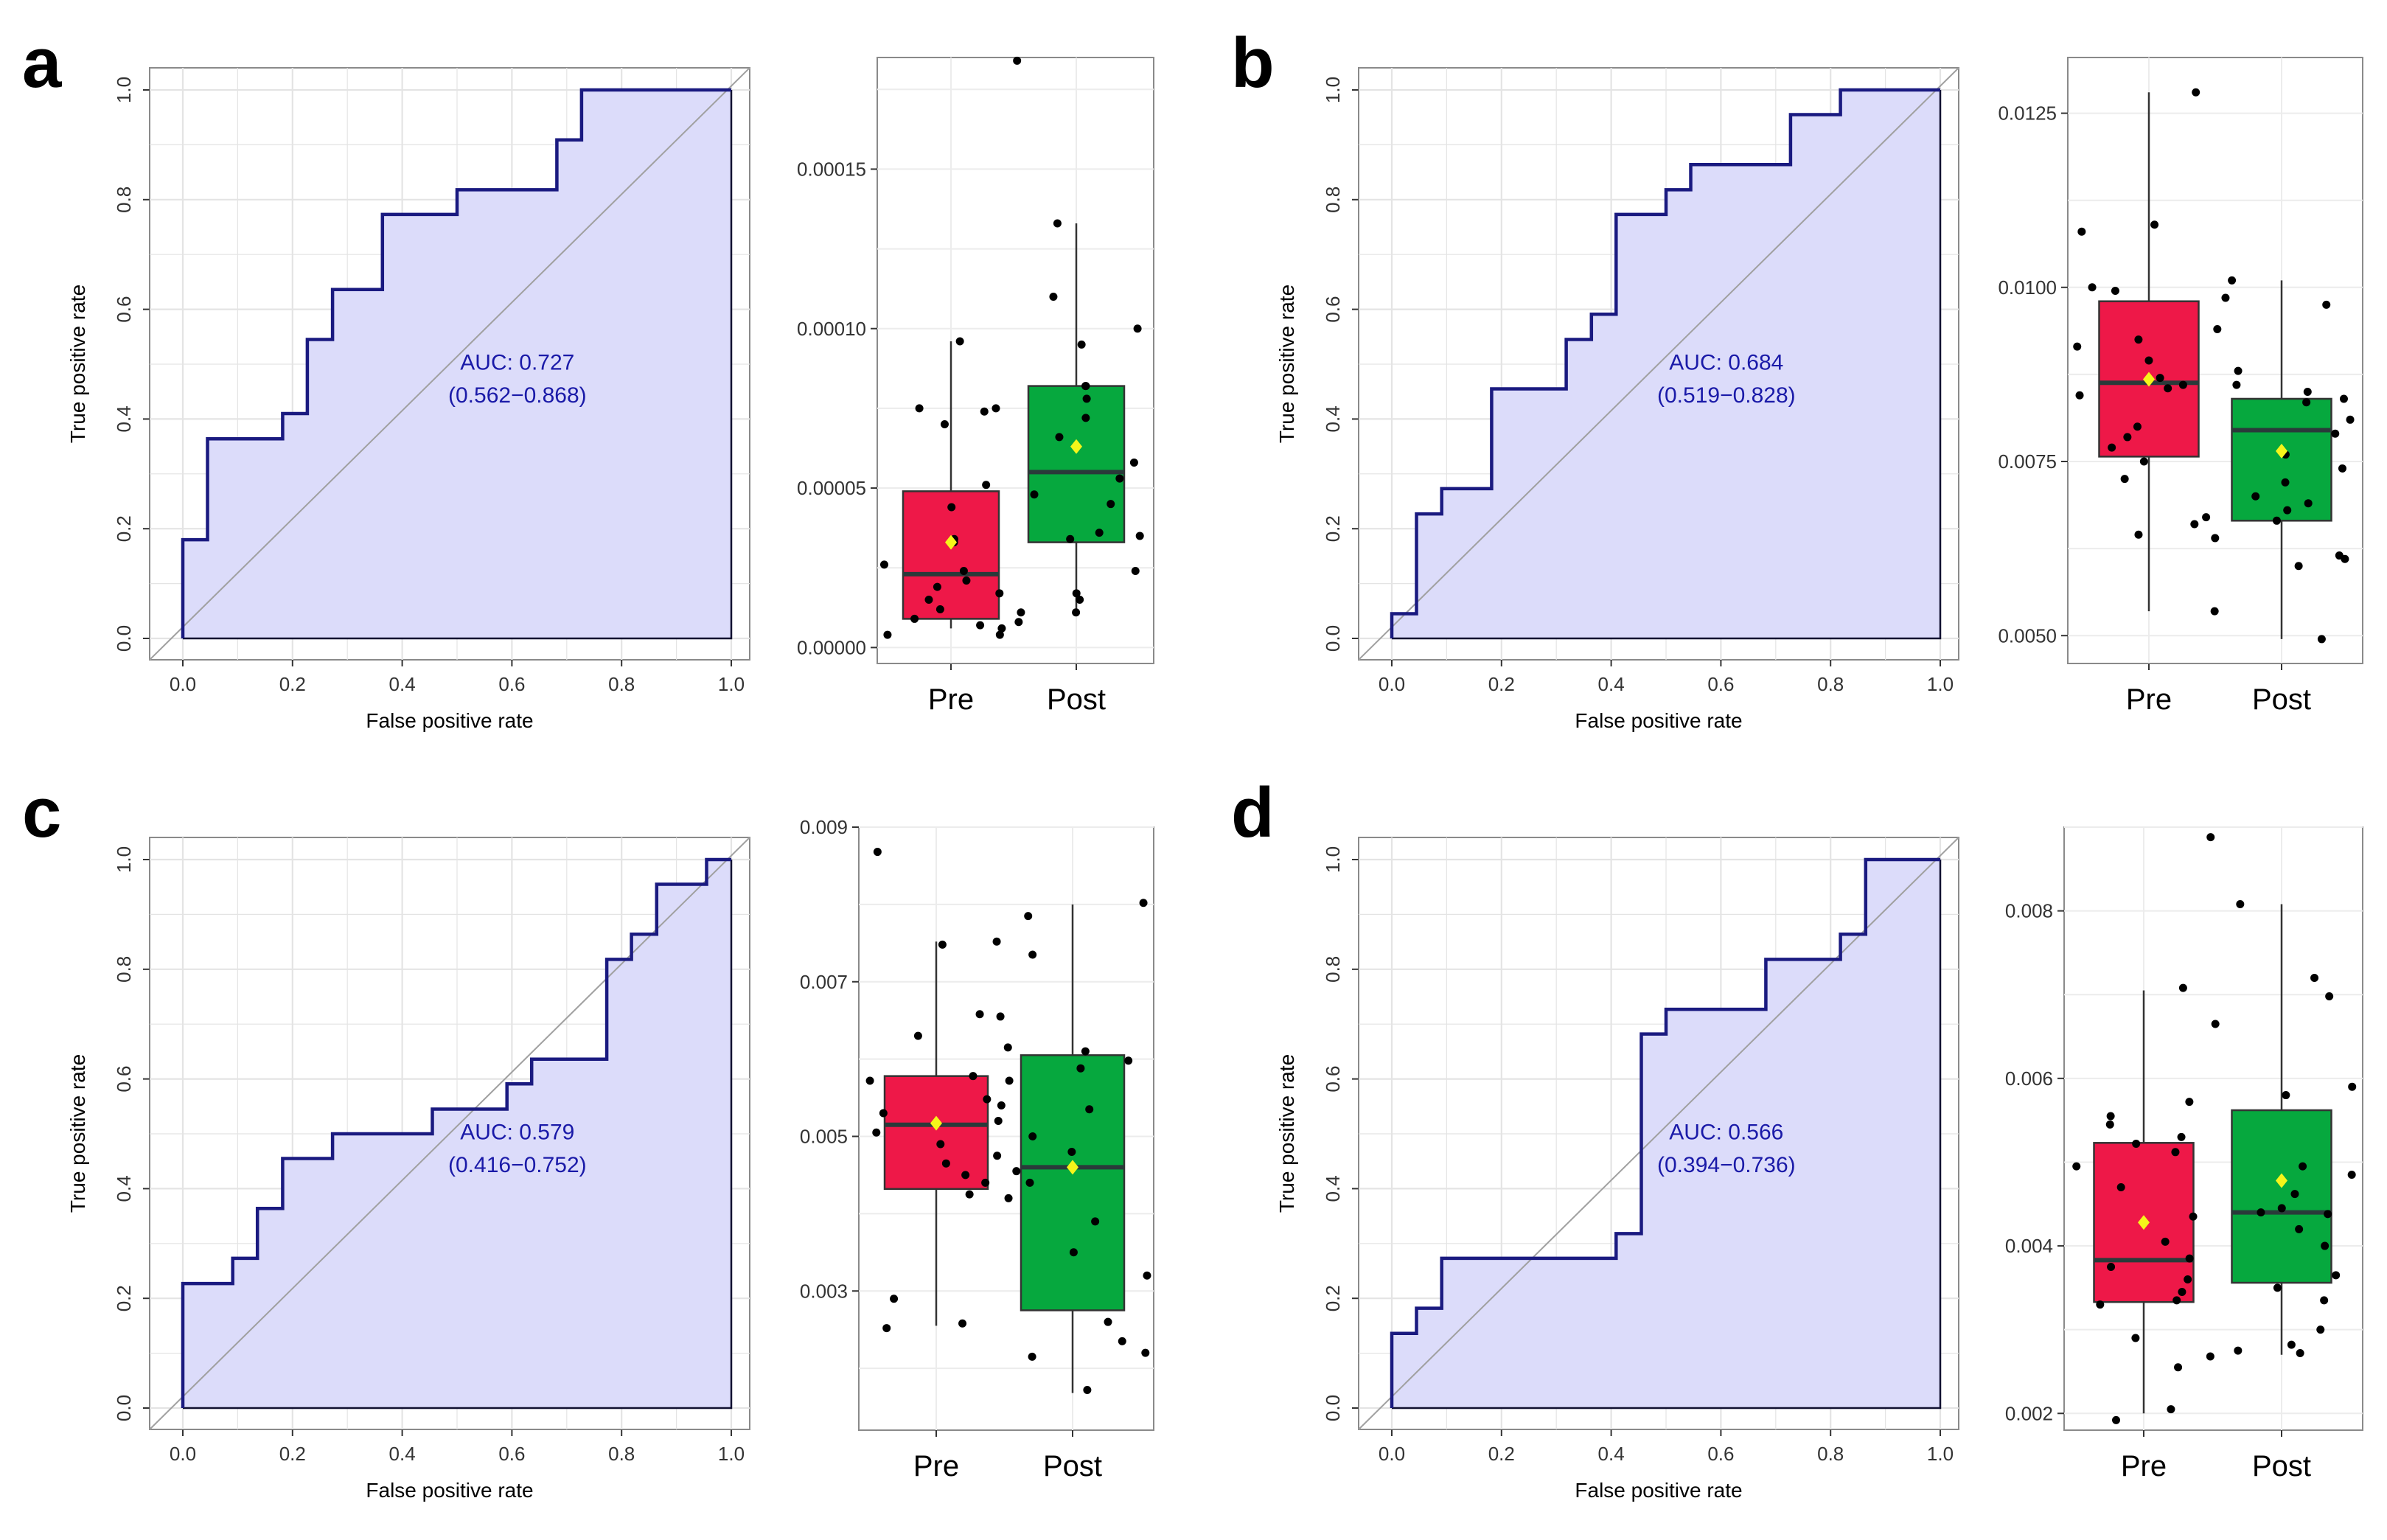  Describe the element at coordinates (1726, 1132) in the screenshot. I see `auc-value-text: AUC: 0.566` at that location.